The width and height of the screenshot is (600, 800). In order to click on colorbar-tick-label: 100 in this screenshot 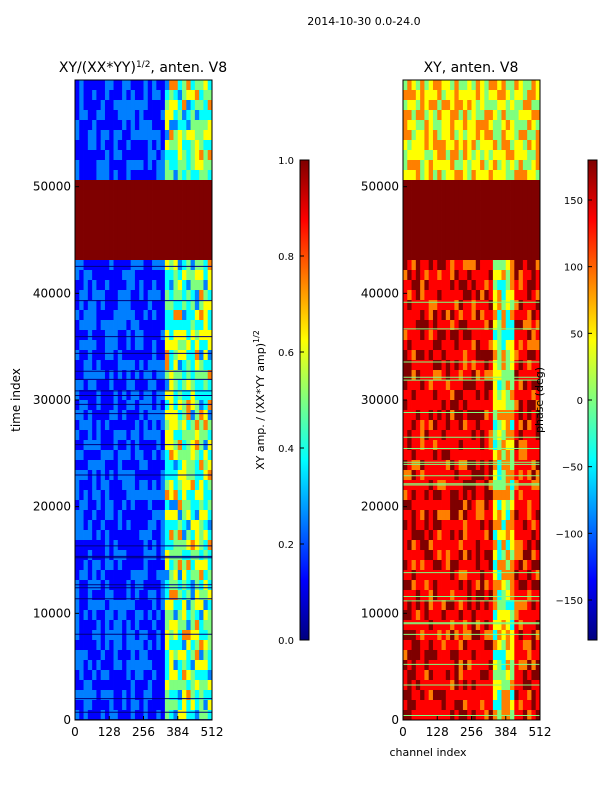, I will do `click(573, 268)`.